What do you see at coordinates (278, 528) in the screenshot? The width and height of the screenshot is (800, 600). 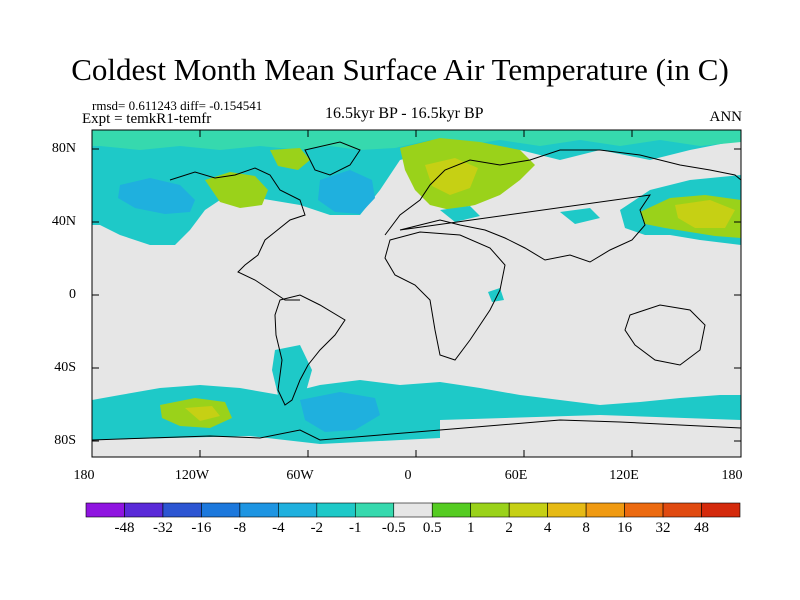 I see `colorbar-level-label: -4` at bounding box center [278, 528].